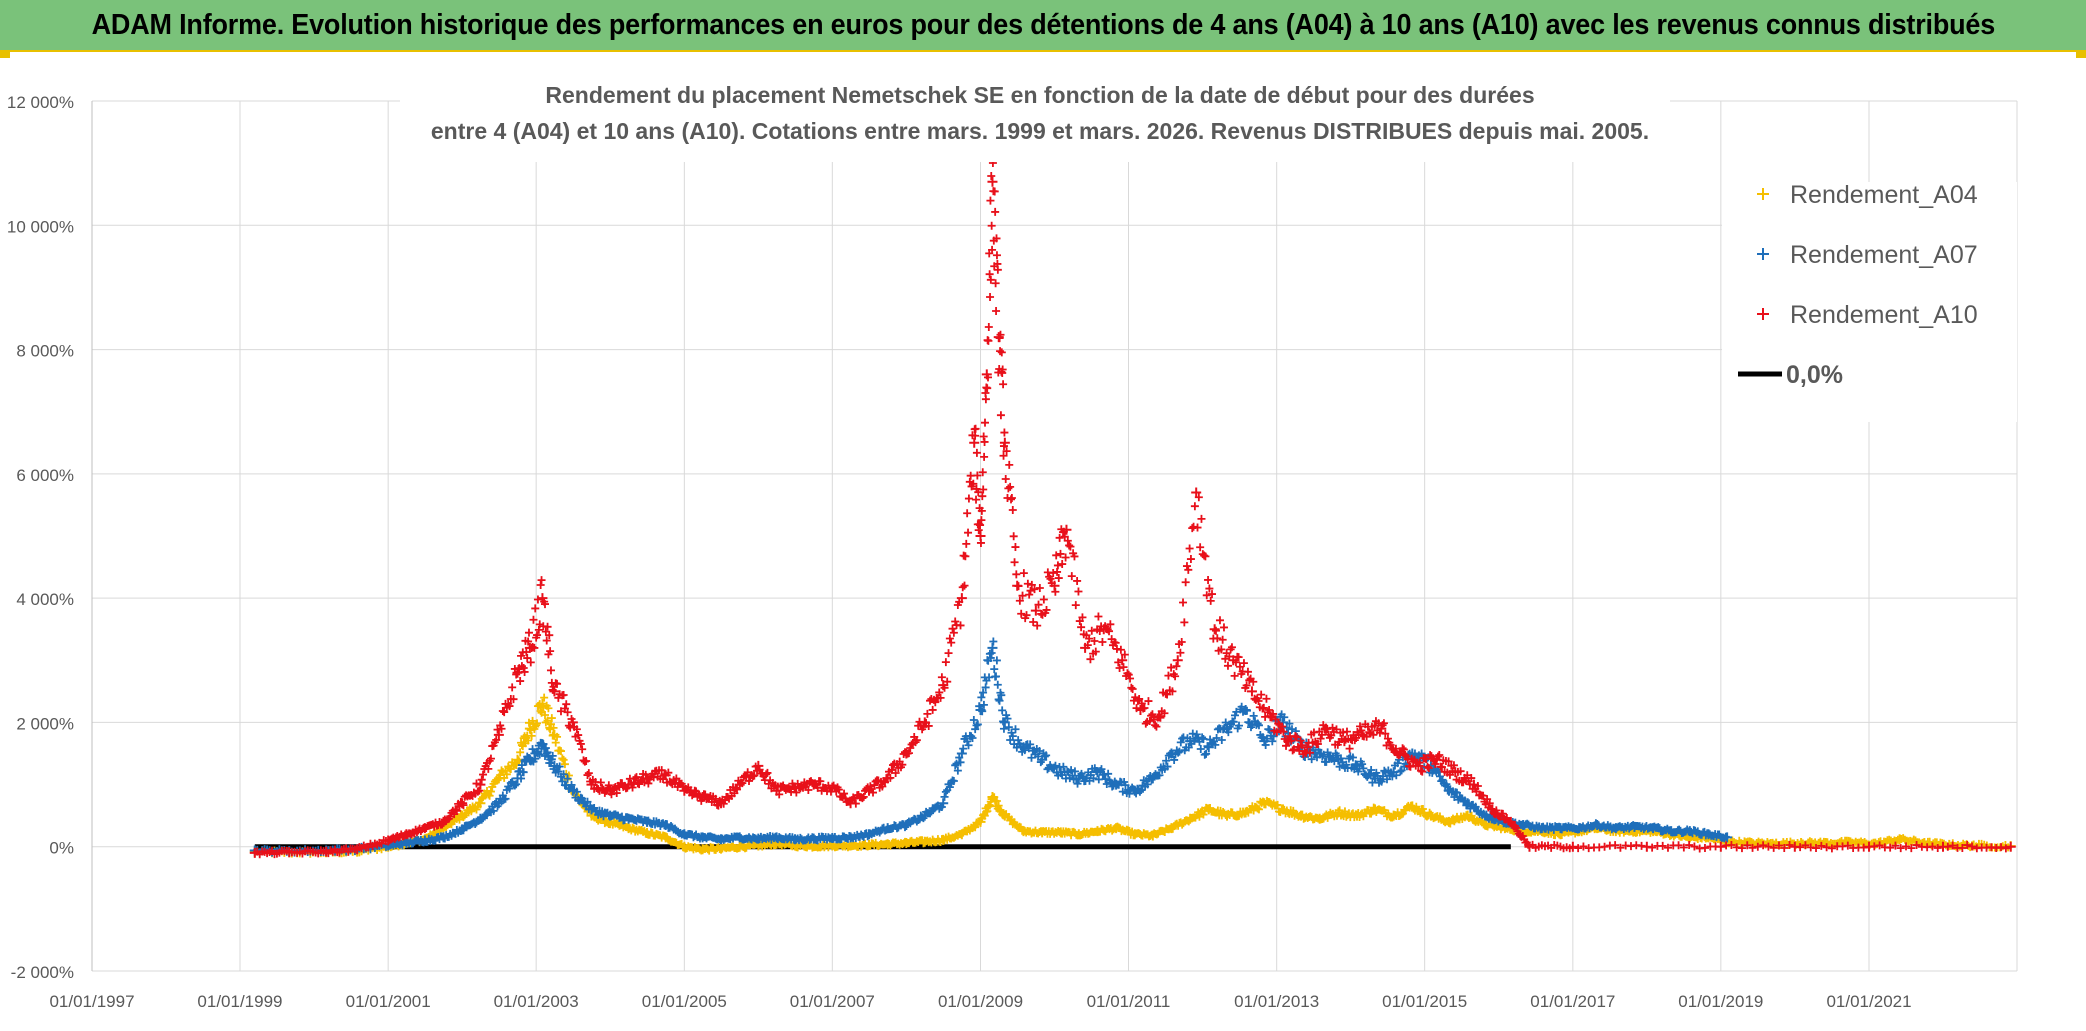 The height and width of the screenshot is (1031, 2086). What do you see at coordinates (1129, 1001) in the screenshot?
I see `x-tick-label-7: 01/01/2011` at bounding box center [1129, 1001].